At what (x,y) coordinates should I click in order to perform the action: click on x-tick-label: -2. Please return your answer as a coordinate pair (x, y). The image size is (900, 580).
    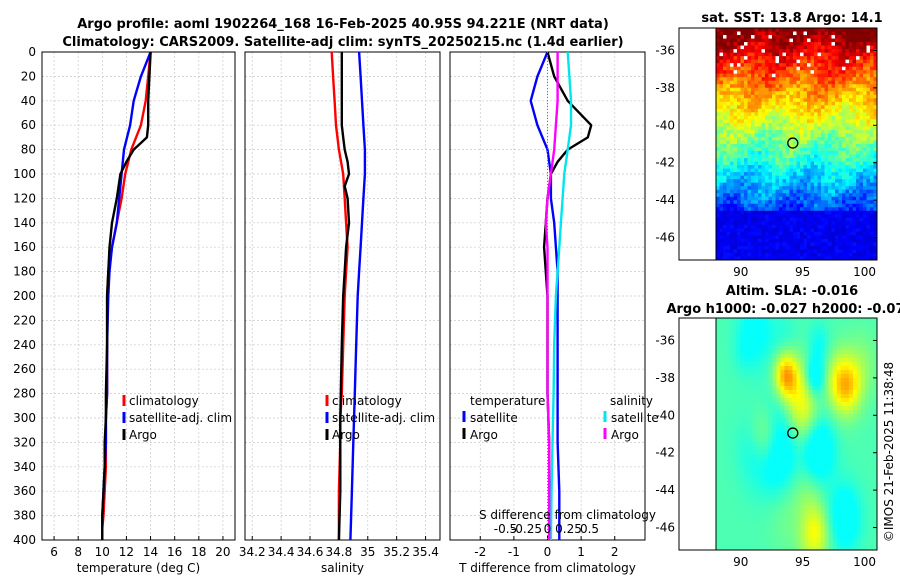
    Looking at the image, I should click on (480, 552).